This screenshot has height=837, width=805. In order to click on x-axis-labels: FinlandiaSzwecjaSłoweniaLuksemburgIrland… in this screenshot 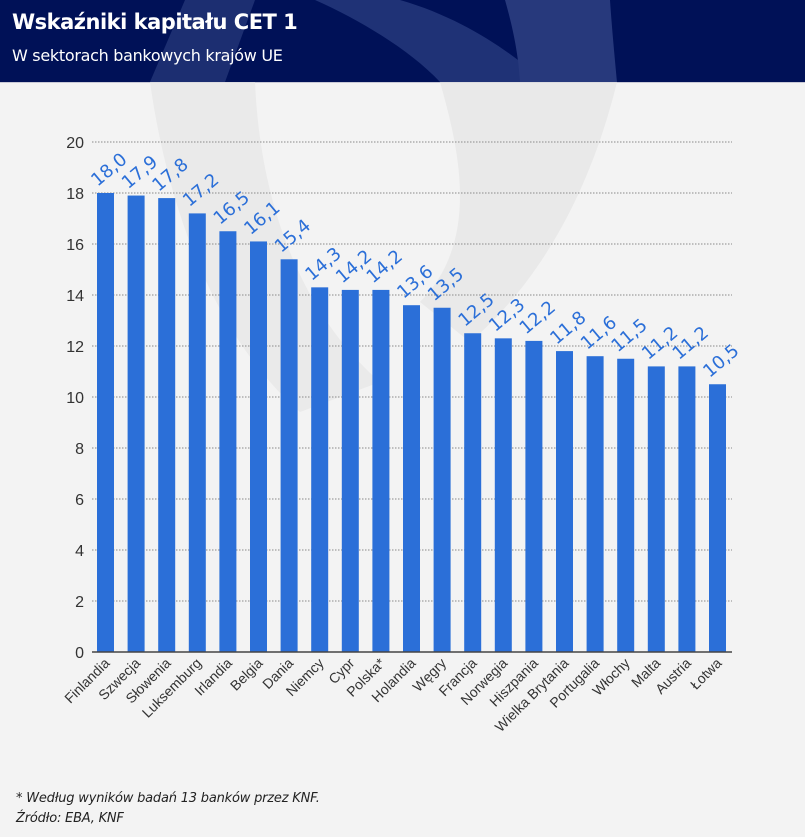, I will do `click(393, 694)`.